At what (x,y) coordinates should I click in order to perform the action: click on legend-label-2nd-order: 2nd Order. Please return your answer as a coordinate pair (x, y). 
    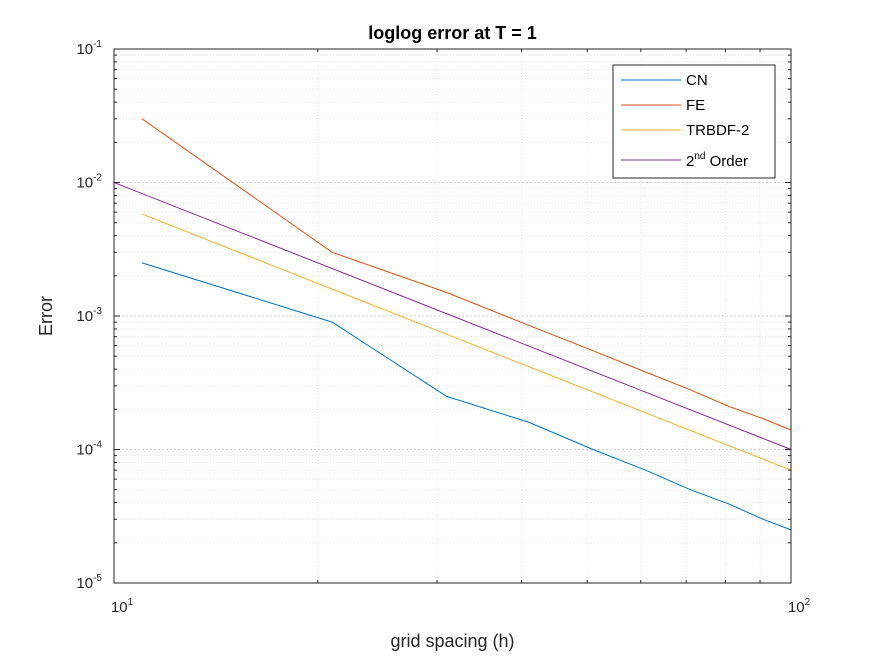
    Looking at the image, I should click on (717, 160).